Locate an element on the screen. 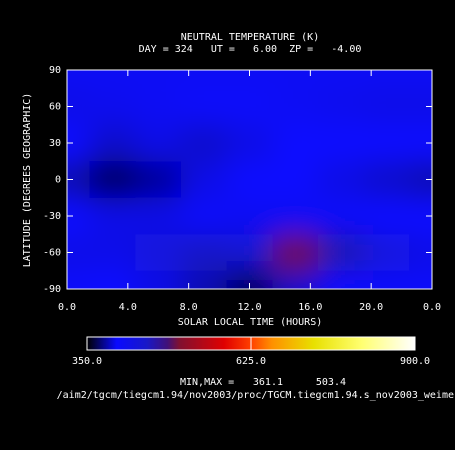  min-max-label: MIN,MAX = is located at coordinates (207, 382).